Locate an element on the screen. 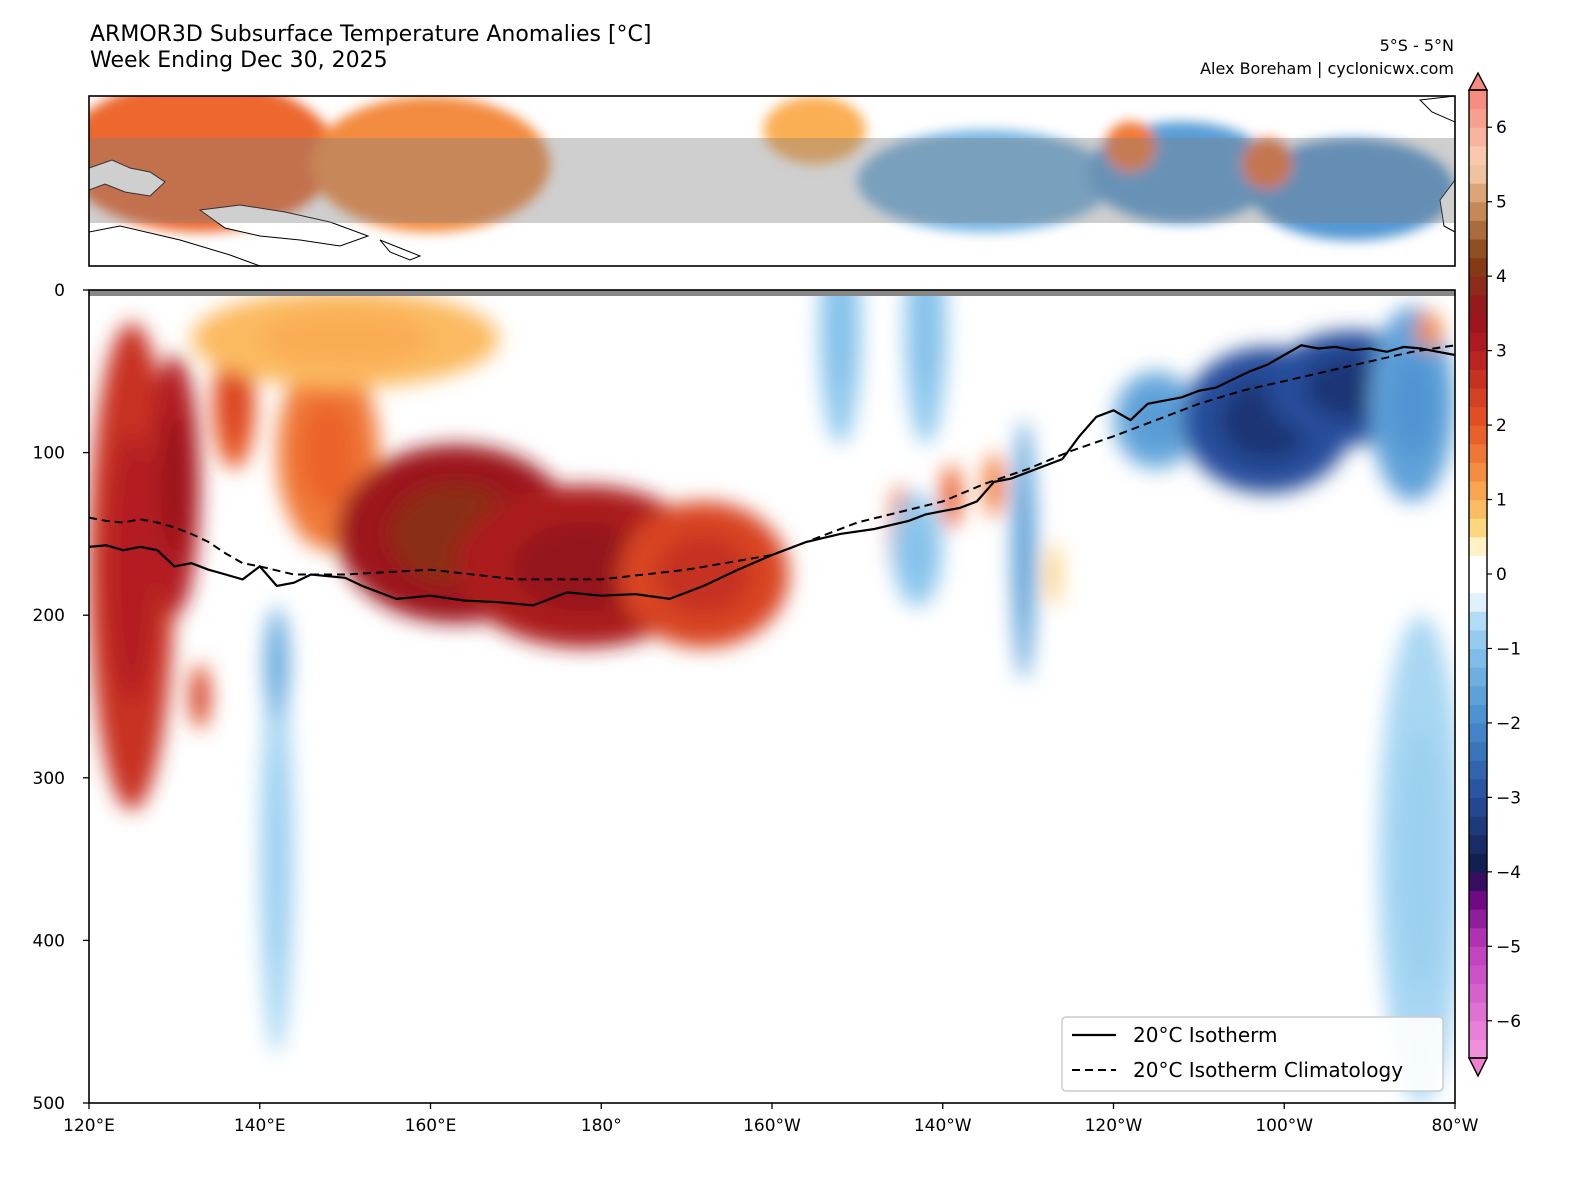  x-tick-label: 100°W is located at coordinates (1284, 1126).